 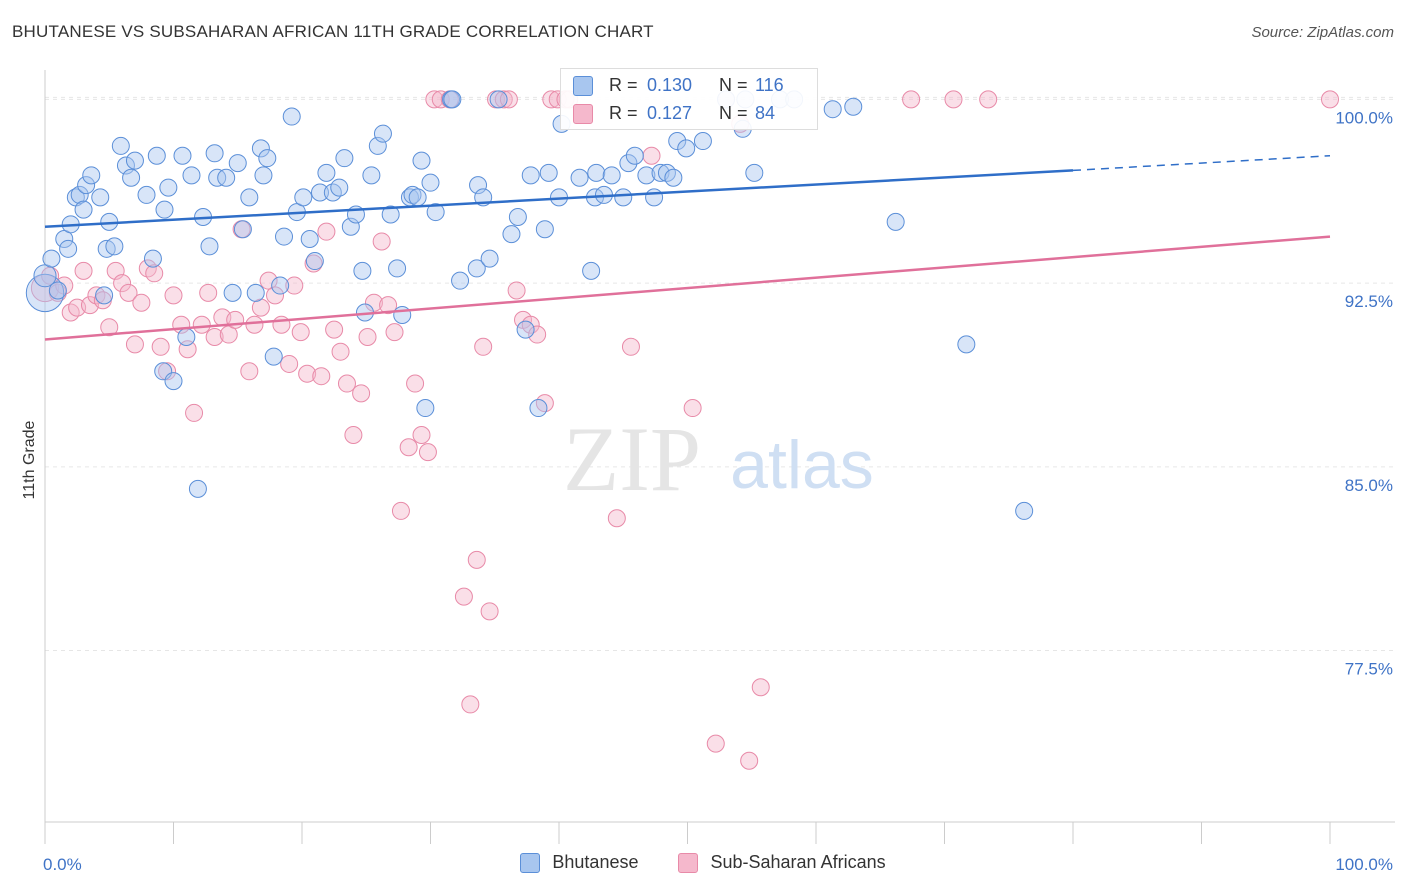 What do you see at coordinates (1364, 864) in the screenshot?
I see `x-tick-label: 100.0%` at bounding box center [1364, 864].